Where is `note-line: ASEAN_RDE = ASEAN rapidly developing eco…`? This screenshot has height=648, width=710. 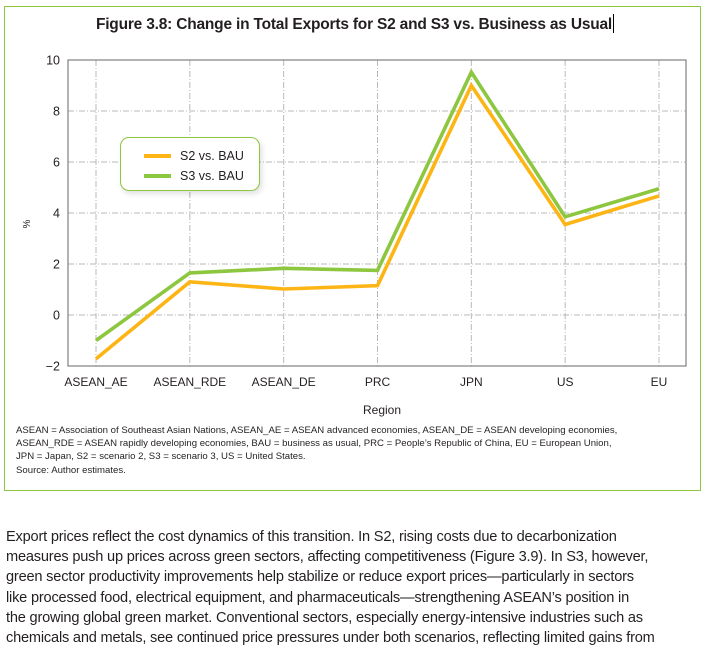
note-line: ASEAN_RDE = ASEAN rapidly developing eco… is located at coordinates (314, 444).